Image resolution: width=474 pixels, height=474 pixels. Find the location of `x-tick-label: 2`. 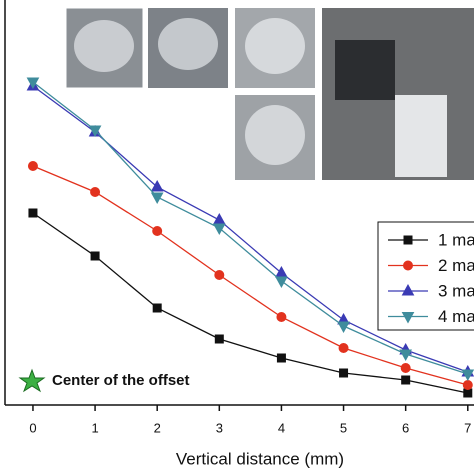

x-tick-label: 2 is located at coordinates (157, 427).